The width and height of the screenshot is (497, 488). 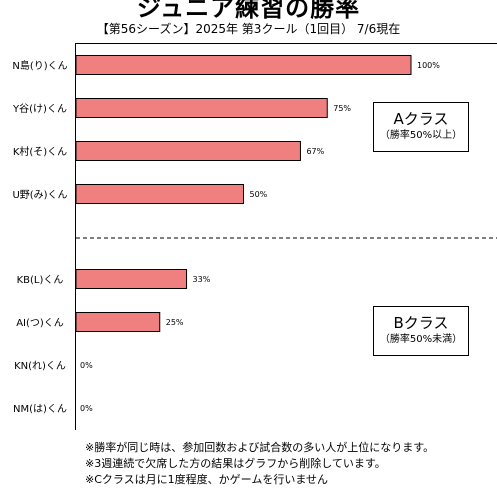 What do you see at coordinates (248, 29) in the screenshot?
I see `chart-subtitle: 【第56シーズン】2025年 第3クール（1回目） 7/6現在` at bounding box center [248, 29].